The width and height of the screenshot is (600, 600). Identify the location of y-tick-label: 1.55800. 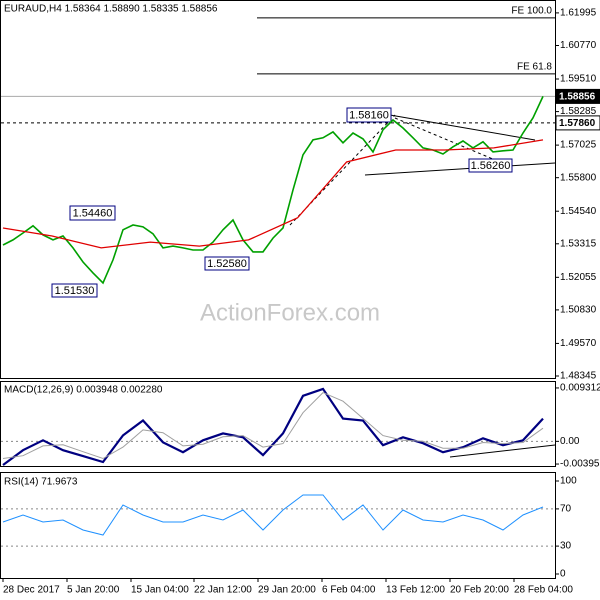
(578, 177).